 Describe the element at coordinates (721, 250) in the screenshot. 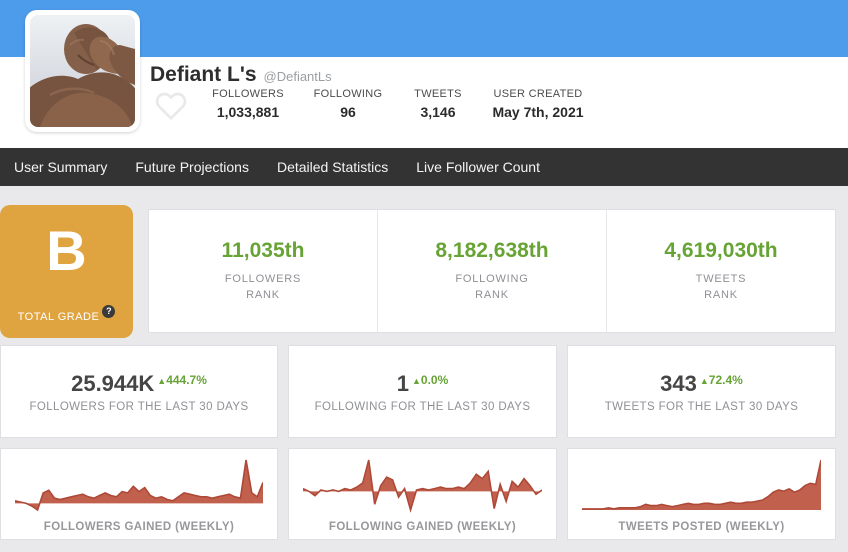

I see `rank-value: 4,619,030th` at that location.